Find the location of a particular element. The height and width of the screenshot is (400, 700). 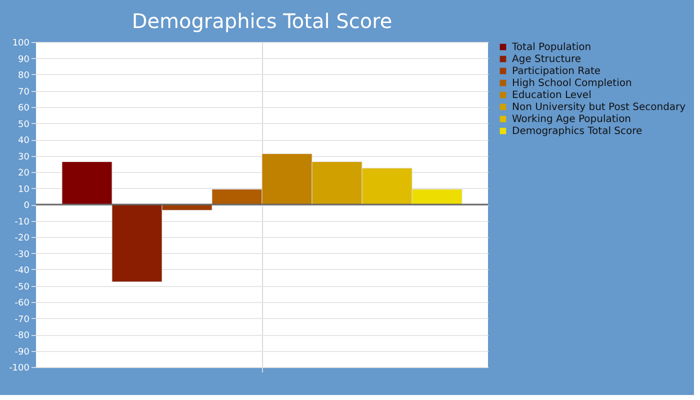

y-tick-label: 60 is located at coordinates (24, 109).